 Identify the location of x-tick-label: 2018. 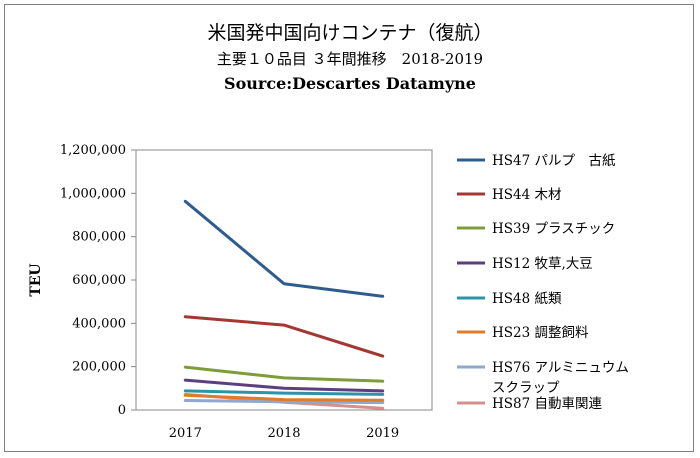
(283, 433).